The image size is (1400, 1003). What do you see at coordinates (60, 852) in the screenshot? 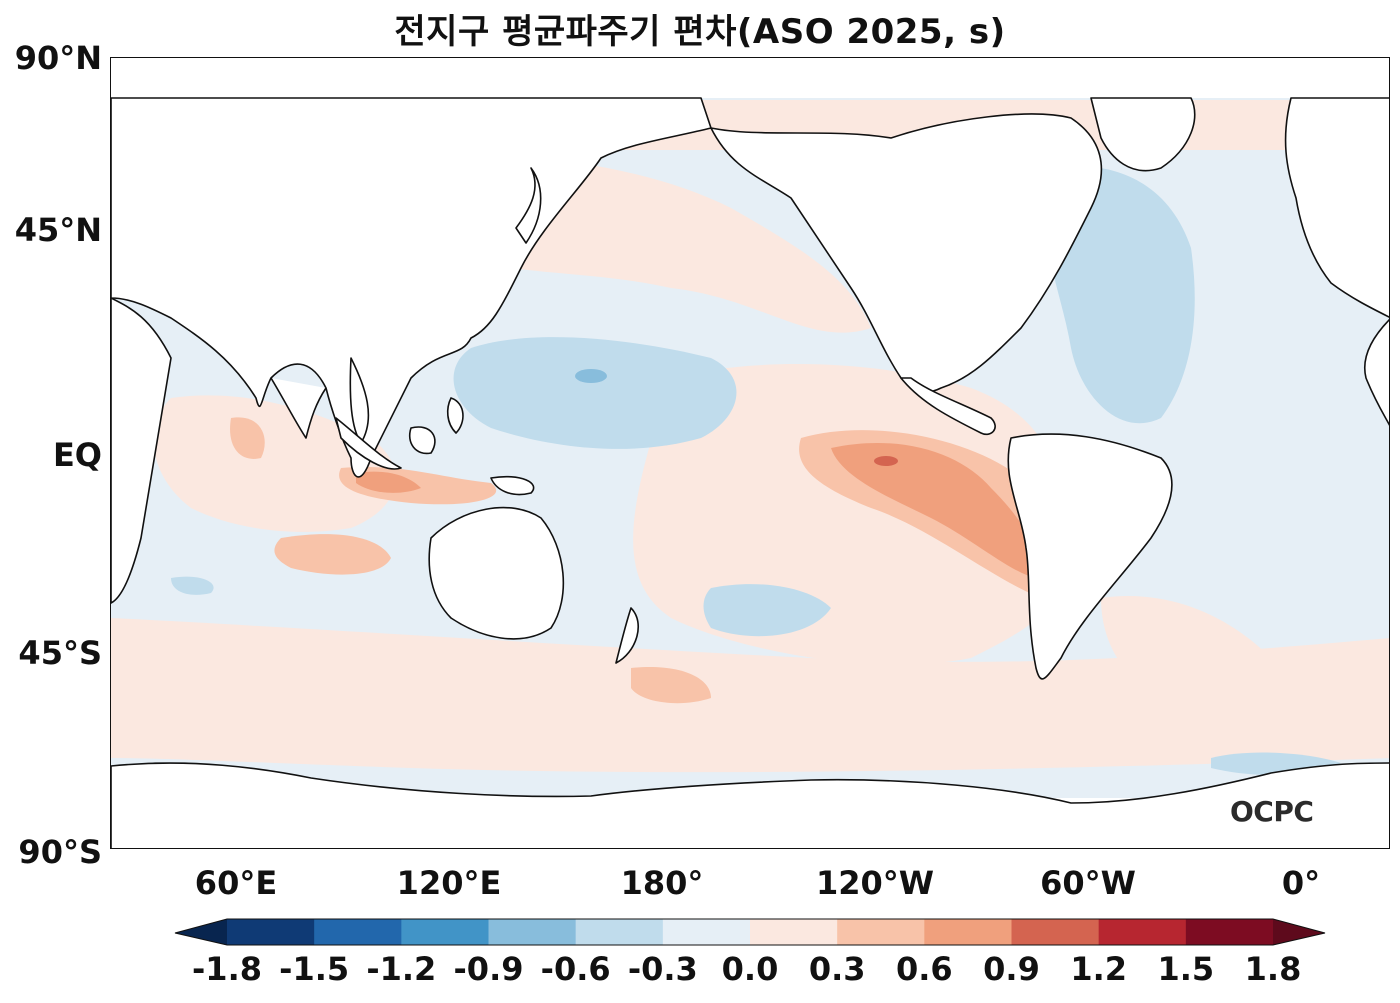
I see `lat-label-90s: 90°S` at bounding box center [60, 852].